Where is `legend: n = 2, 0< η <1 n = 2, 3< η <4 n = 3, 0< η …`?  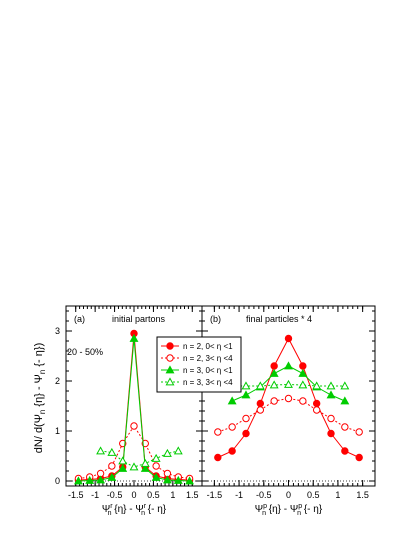 legend: n = 2, 0< η <1 n = 2, 3< η <4 n = 3, 0< η … is located at coordinates (199, 364).